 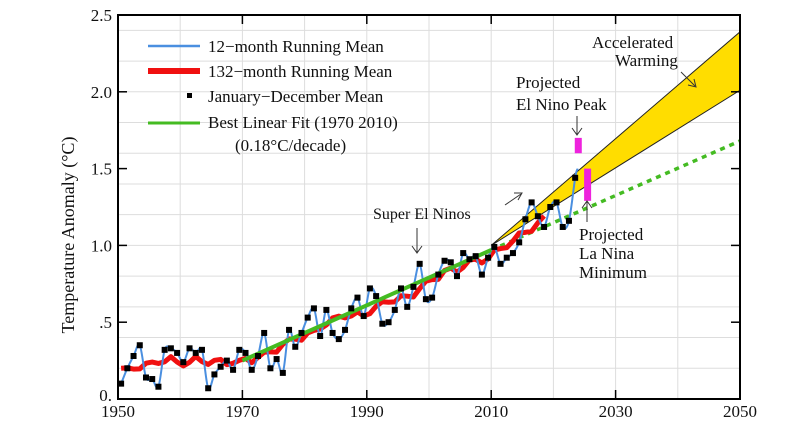 I want to click on legend-swatch-annual, so click(x=189, y=95).